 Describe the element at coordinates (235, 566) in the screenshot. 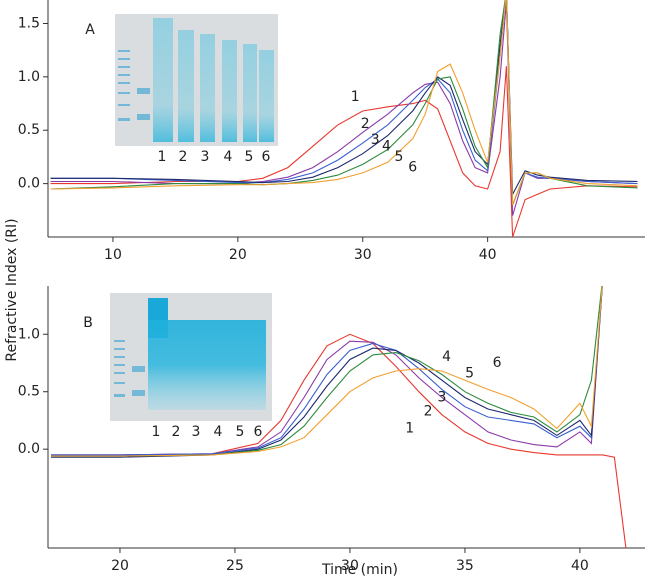

I see `x-tick-label: 25` at that location.